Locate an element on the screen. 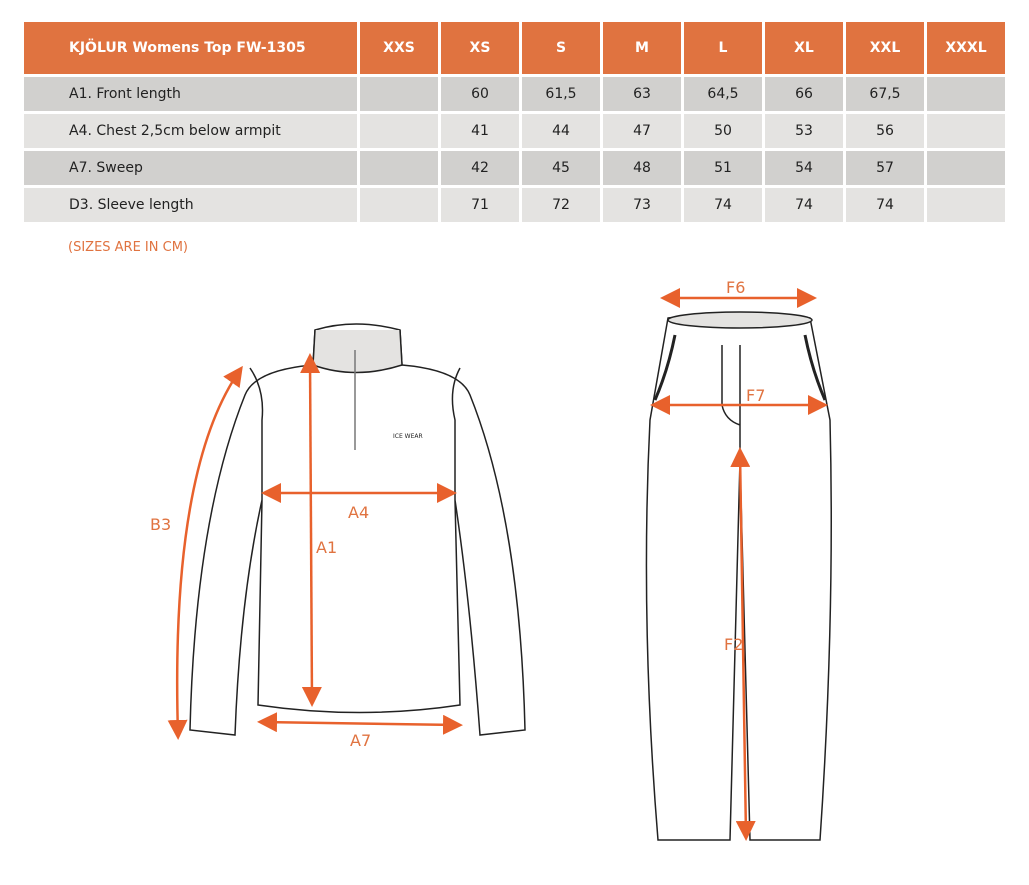 The width and height of the screenshot is (1029, 885). size-value: 67,5 is located at coordinates (885, 94).